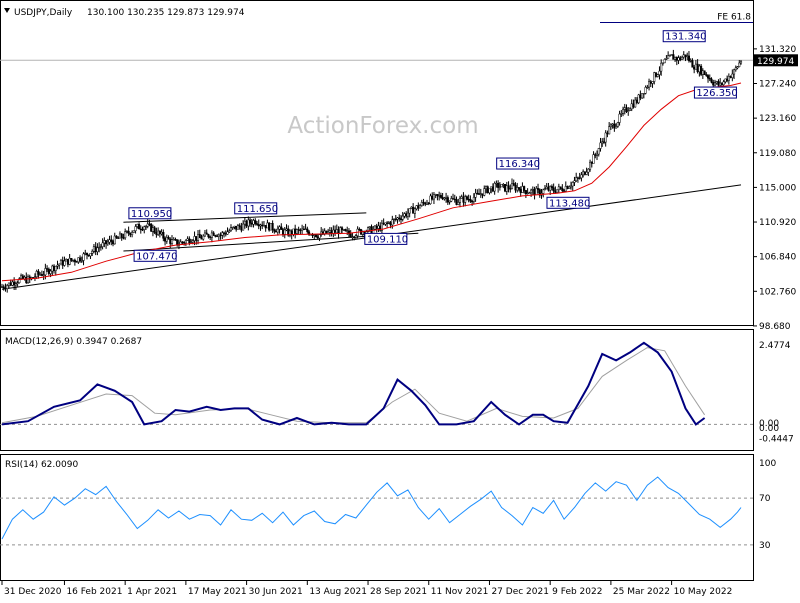  I want to click on time-tick-label: 28 Sep 2021, so click(398, 592).